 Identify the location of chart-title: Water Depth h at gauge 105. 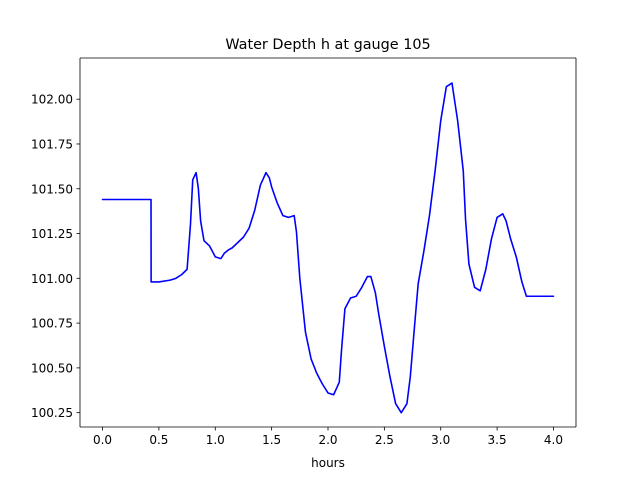
(327, 45).